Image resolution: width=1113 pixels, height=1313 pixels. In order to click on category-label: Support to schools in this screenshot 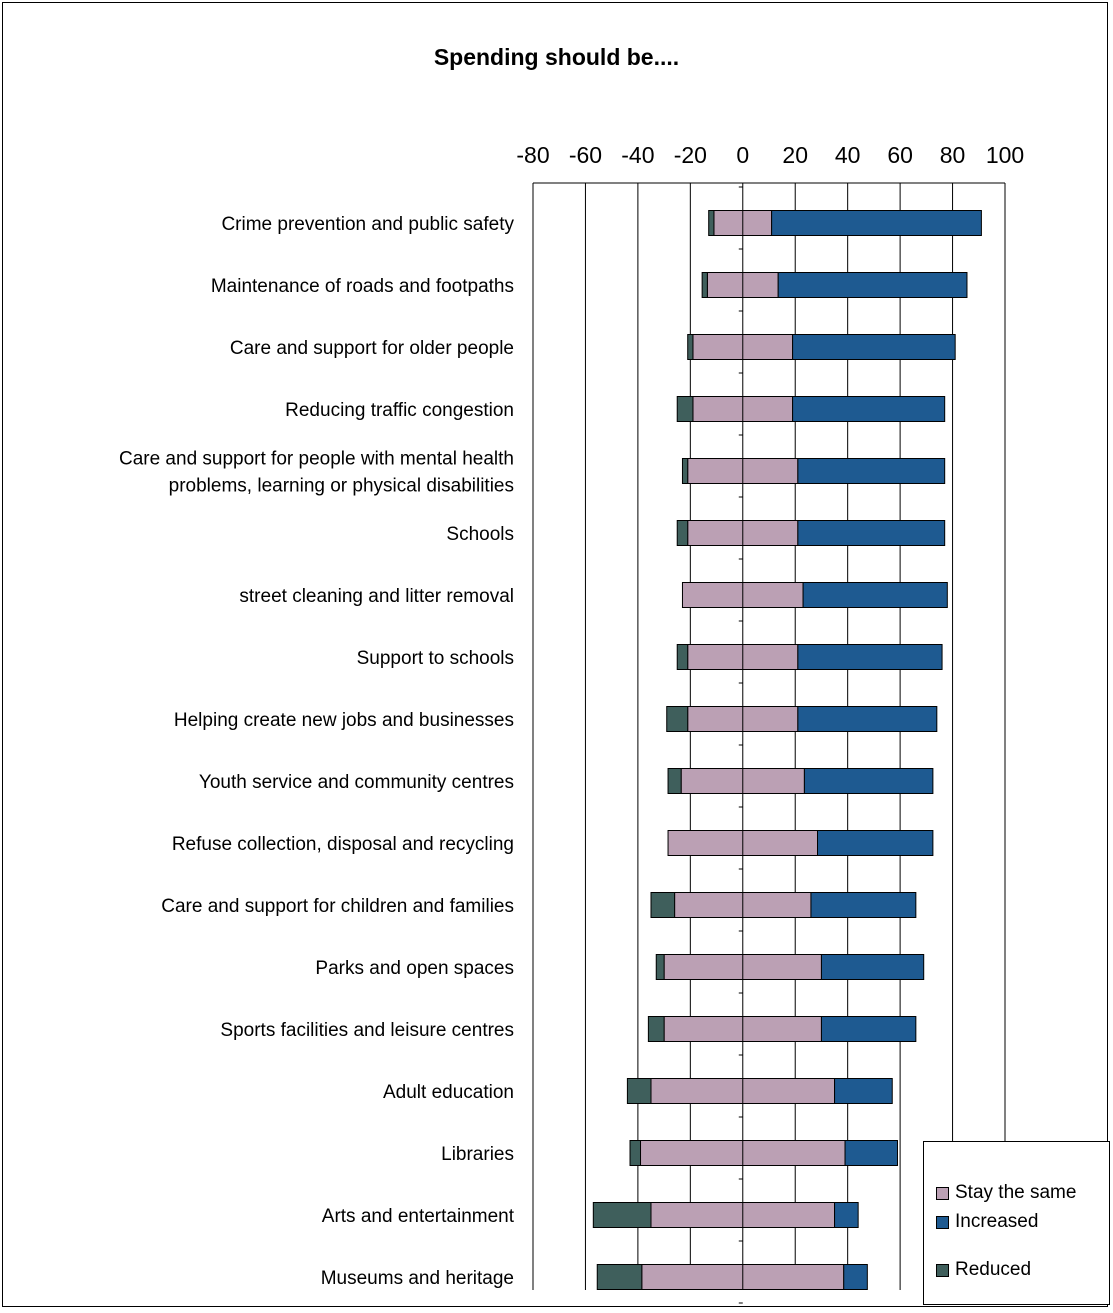, I will do `click(435, 658)`.